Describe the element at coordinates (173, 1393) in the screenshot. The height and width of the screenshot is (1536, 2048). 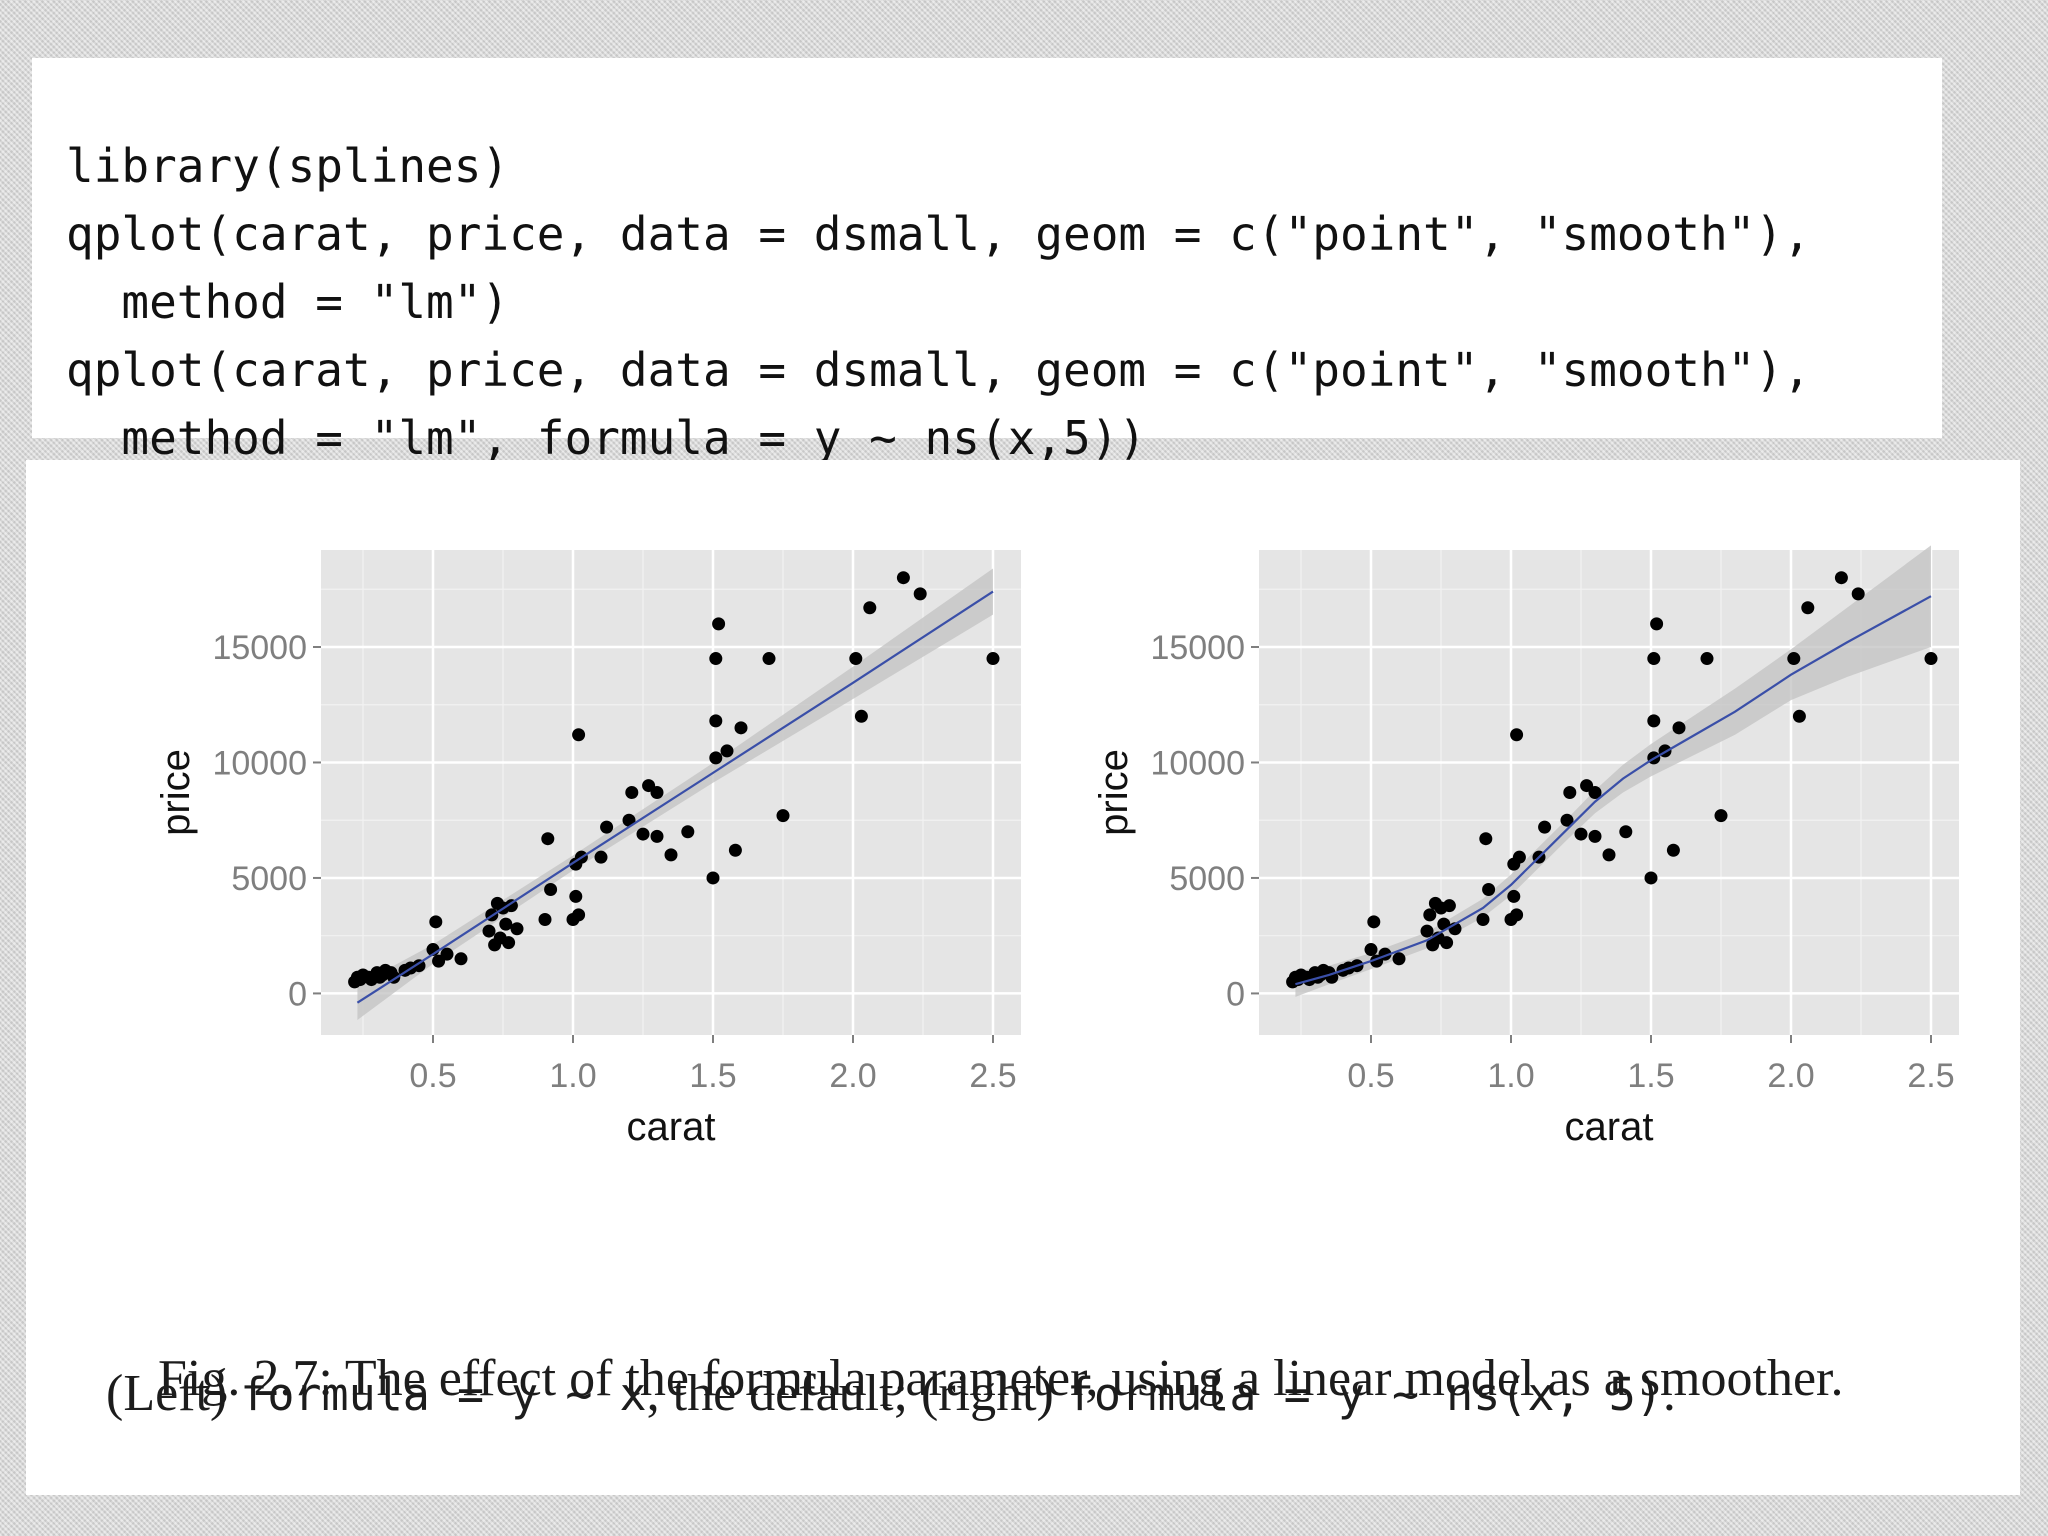
I see `caption-left-label: (Left)` at that location.